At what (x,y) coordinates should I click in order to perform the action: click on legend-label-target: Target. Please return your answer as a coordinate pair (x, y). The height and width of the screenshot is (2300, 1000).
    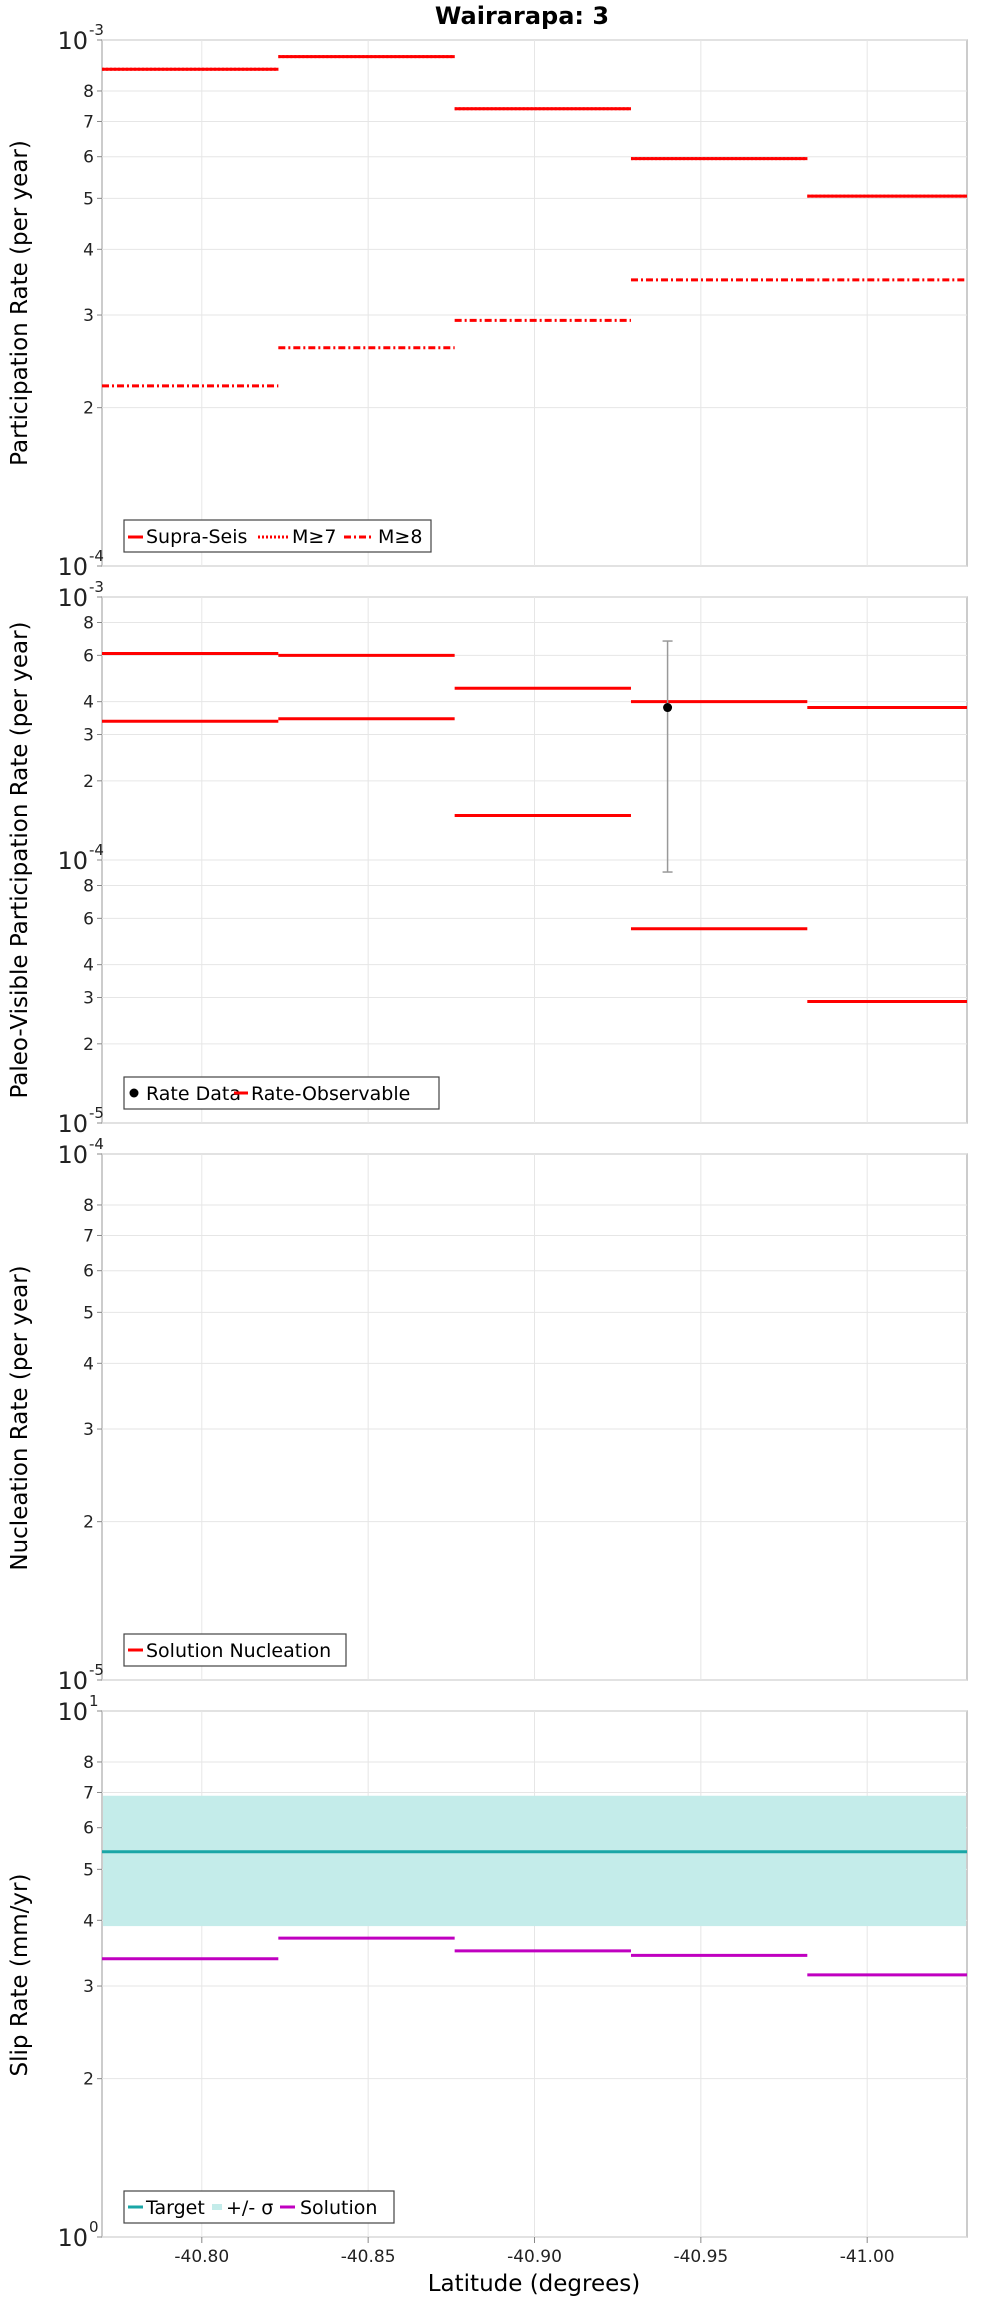
    Looking at the image, I should click on (175, 2208).